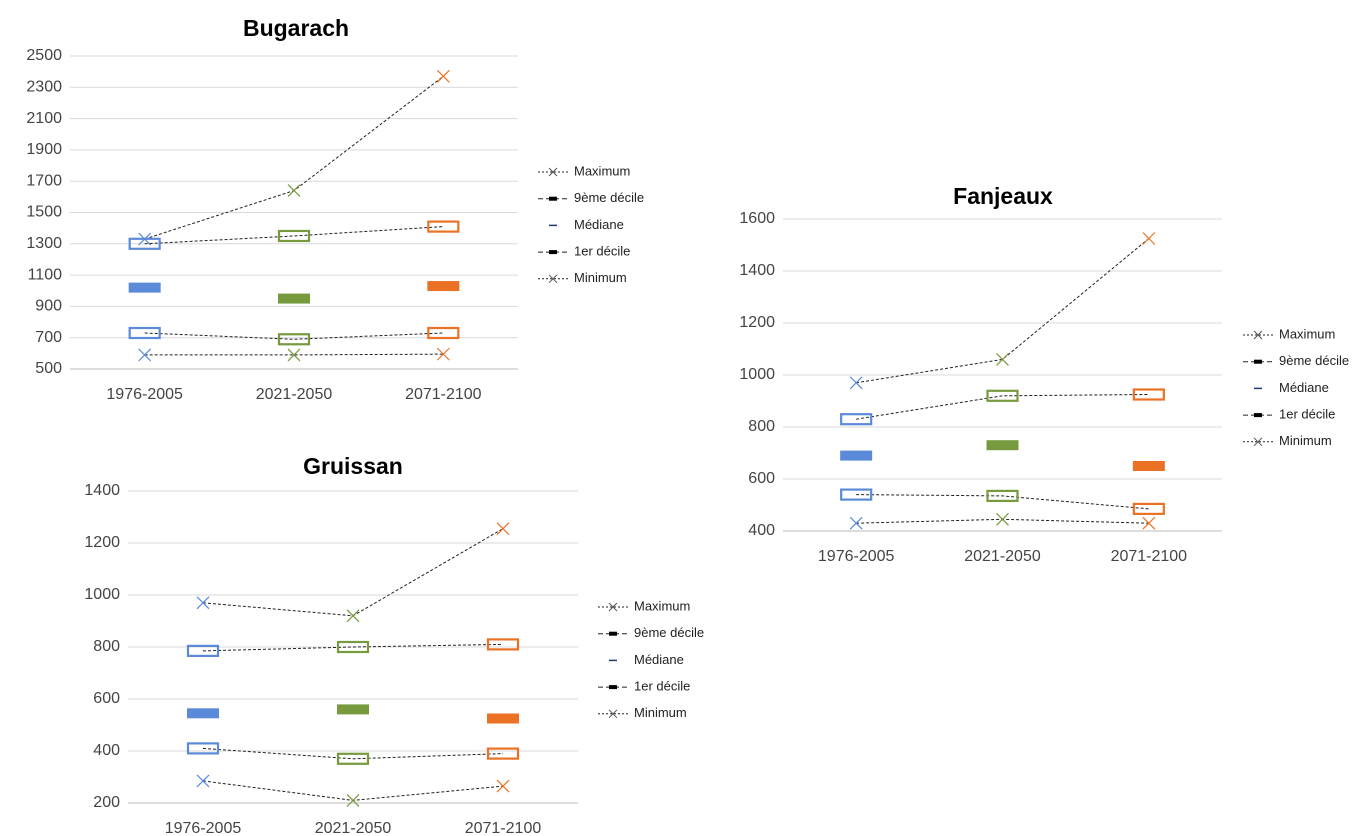 This screenshot has height=836, width=1359. Describe the element at coordinates (44, 87) in the screenshot. I see `y-tick-label: 2300` at that location.